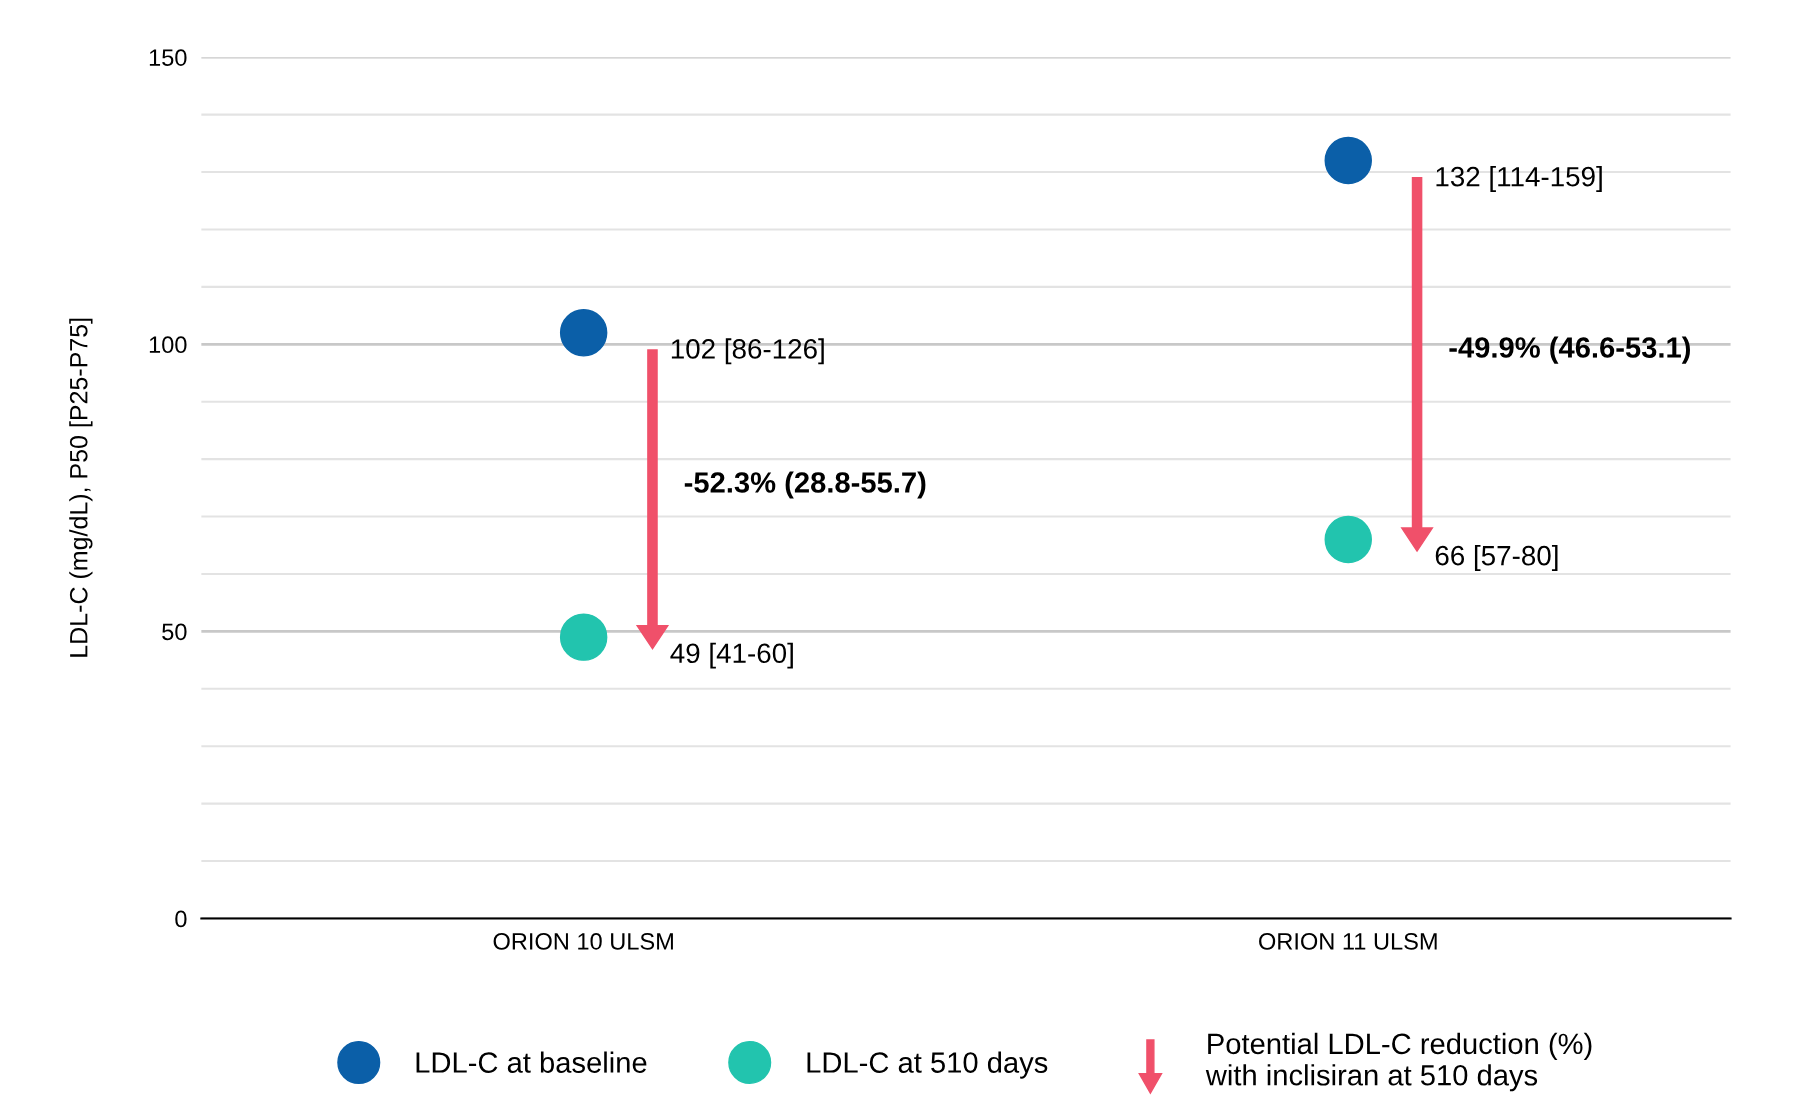  I want to click on y-tick-label: 0, so click(181, 919).